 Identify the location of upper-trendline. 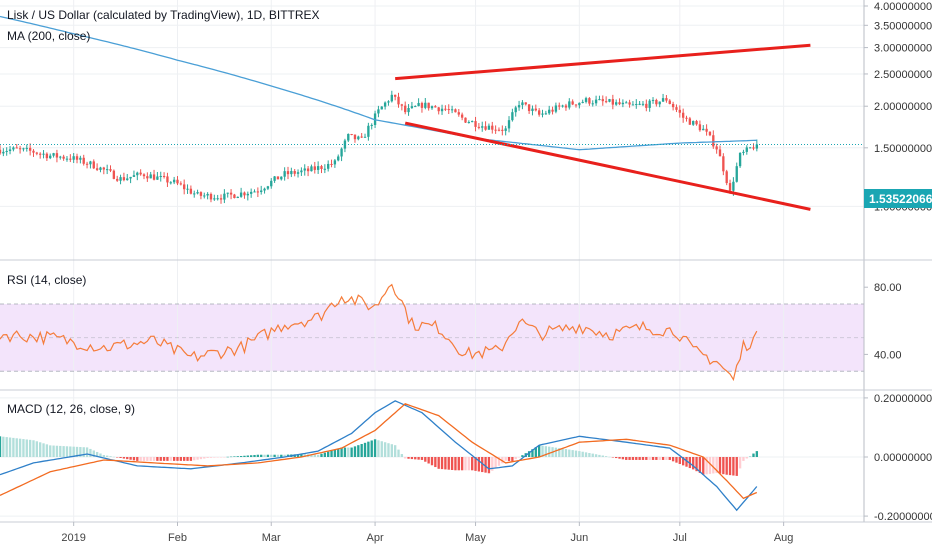
(603, 62).